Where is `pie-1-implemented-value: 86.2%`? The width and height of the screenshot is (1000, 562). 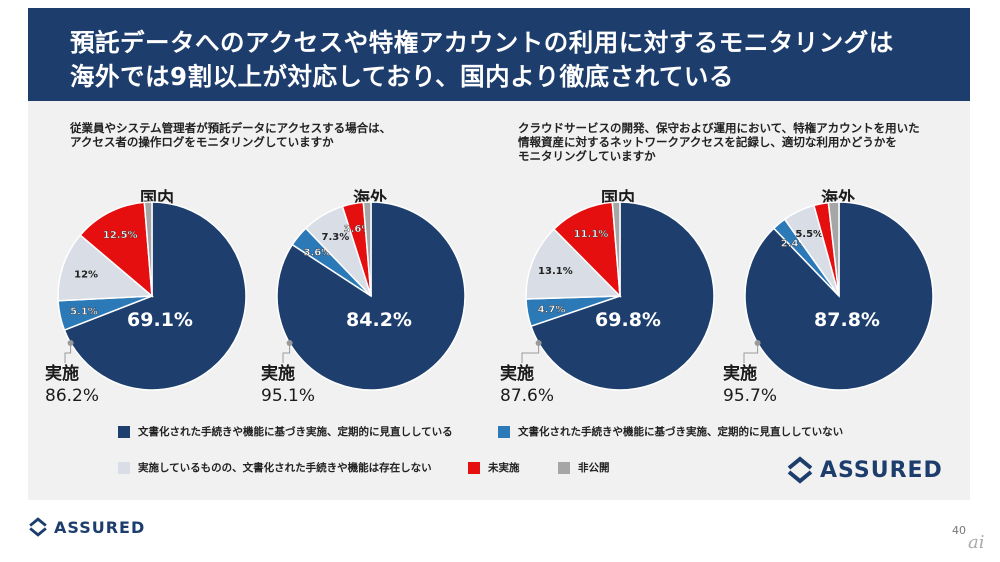
pie-1-implemented-value: 86.2% is located at coordinates (72, 396).